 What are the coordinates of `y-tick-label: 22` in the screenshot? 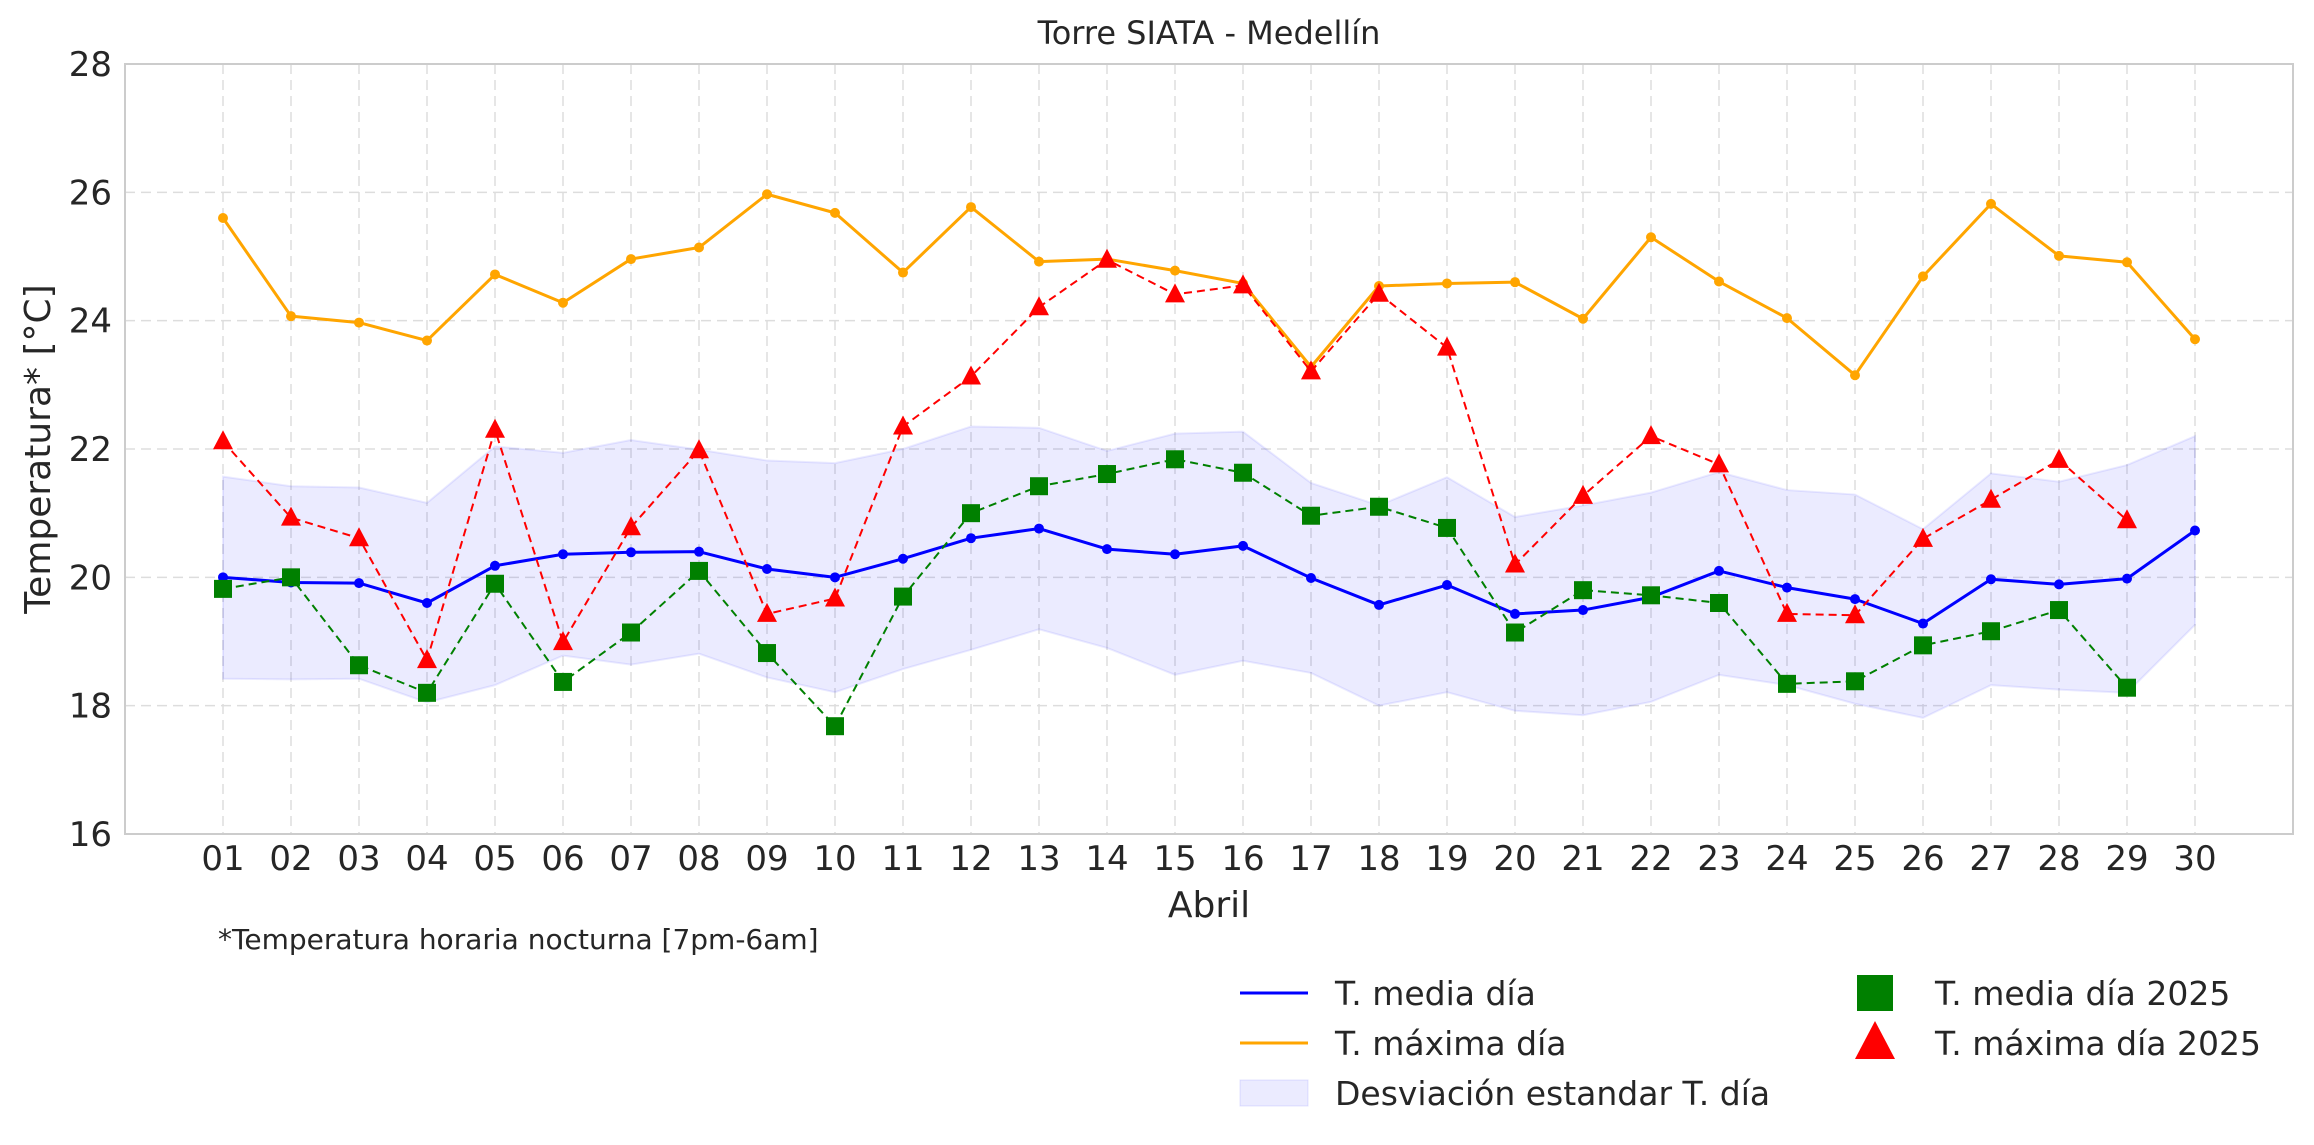 It's located at (90, 450).